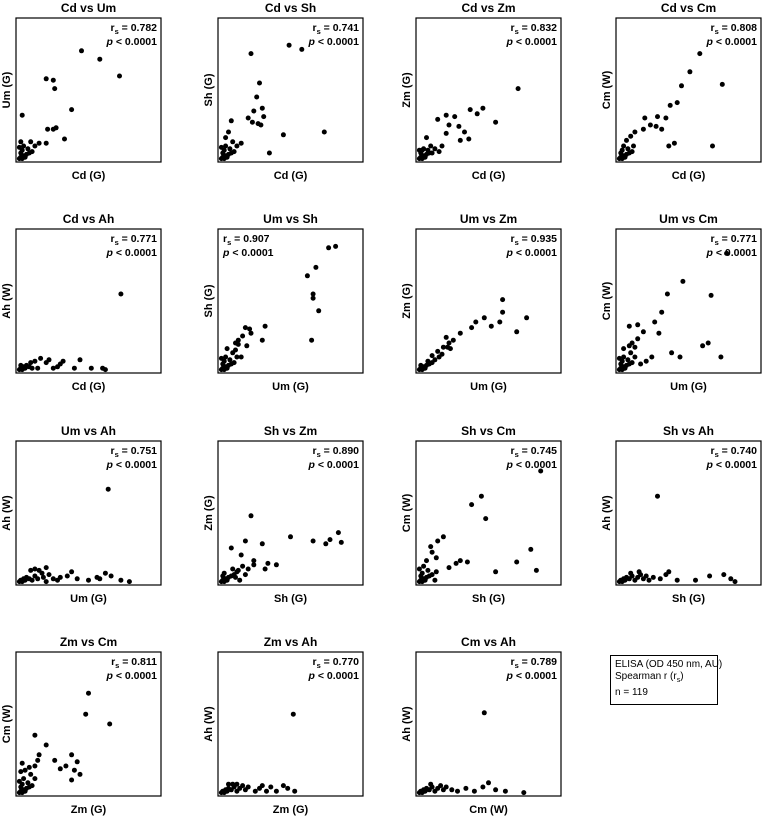 This screenshot has width=764, height=826. Describe the element at coordinates (89, 387) in the screenshot. I see `x-axis-label: Cd (G)` at that location.